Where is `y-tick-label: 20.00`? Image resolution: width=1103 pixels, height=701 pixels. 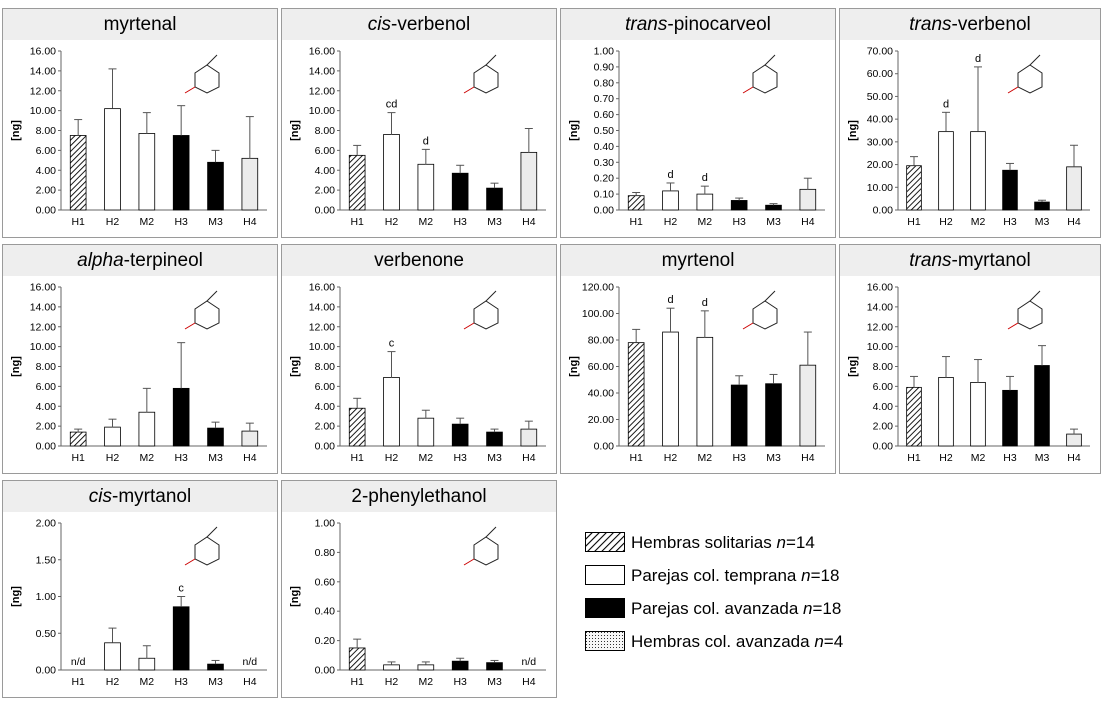
y-tick-label: 20.00 is located at coordinates (601, 420).